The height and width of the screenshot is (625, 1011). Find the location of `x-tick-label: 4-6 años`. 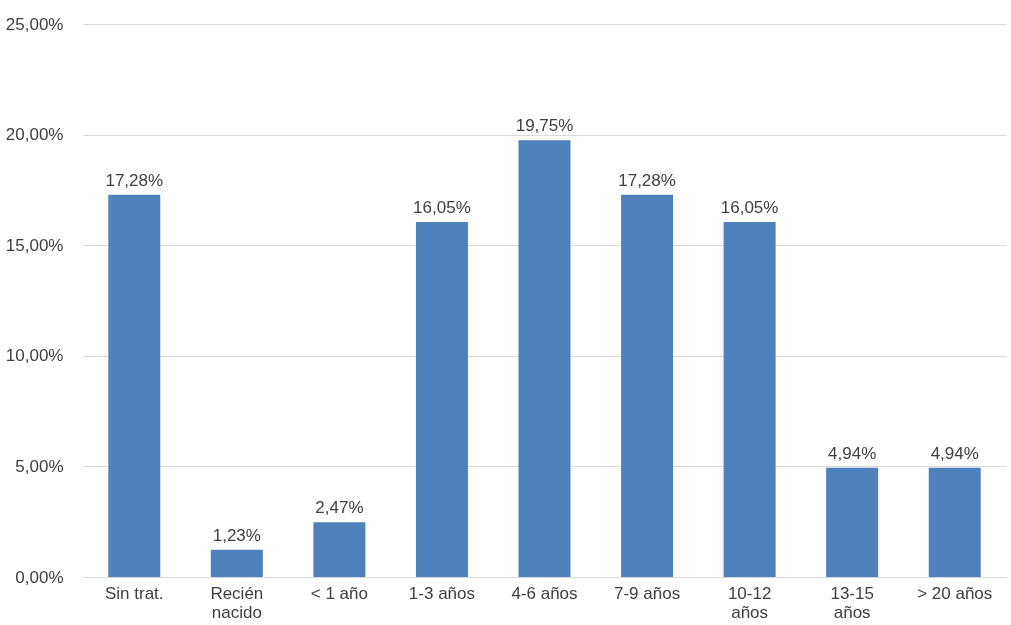

x-tick-label: 4-6 años is located at coordinates (544, 593).